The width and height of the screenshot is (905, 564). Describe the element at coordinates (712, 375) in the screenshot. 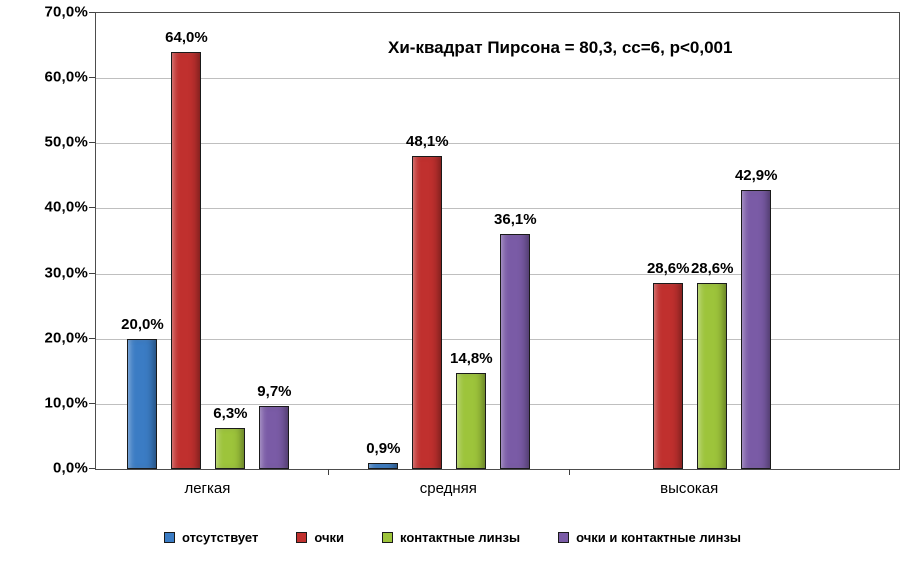

I see `bar-контактные линзы-высокая` at that location.